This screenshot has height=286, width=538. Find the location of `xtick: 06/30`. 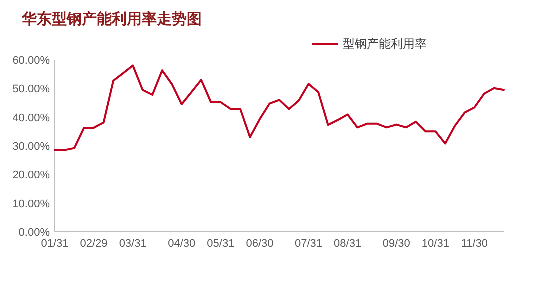

xtick: 06/30 is located at coordinates (260, 244).